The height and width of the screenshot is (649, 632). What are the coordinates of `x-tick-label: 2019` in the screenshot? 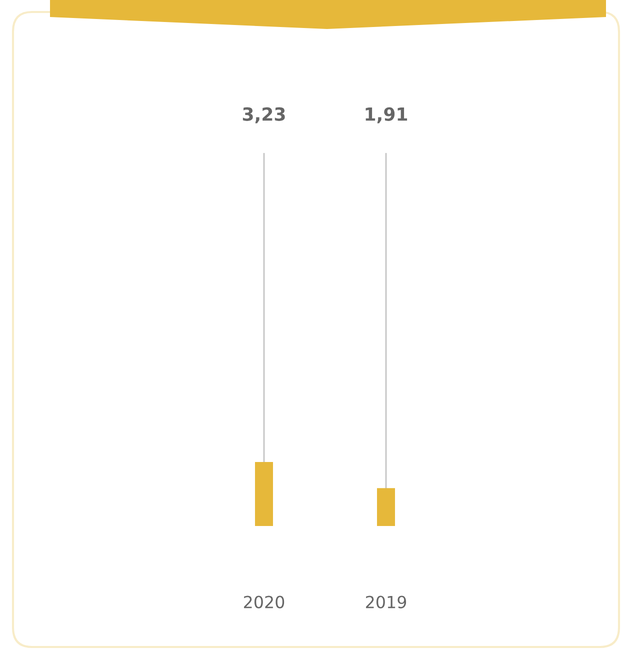 It's located at (386, 602).